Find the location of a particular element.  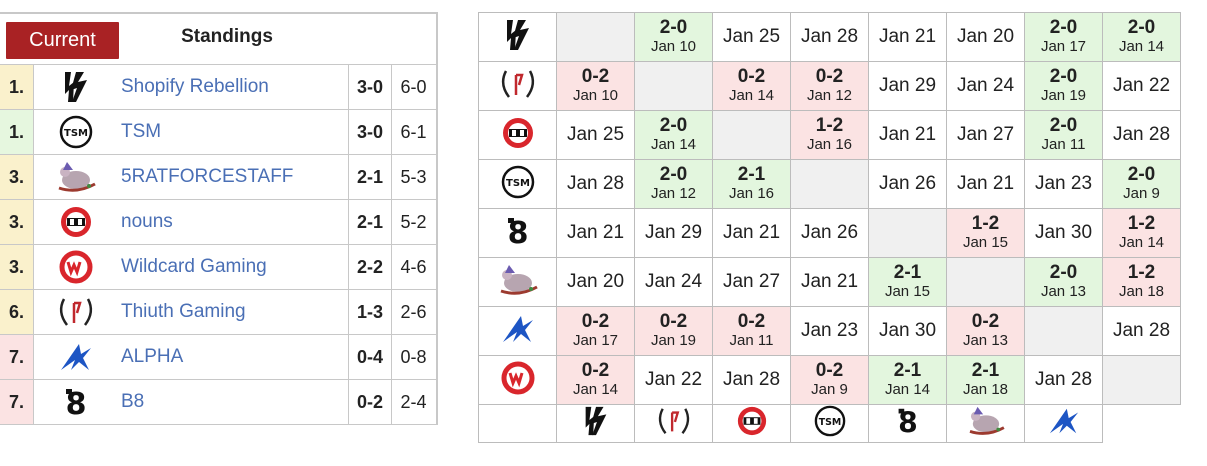

match-date: Jan 23 is located at coordinates (829, 330).